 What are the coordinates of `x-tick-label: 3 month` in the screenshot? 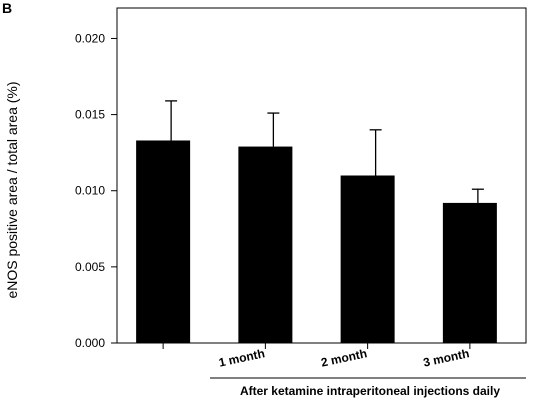 It's located at (446, 357).